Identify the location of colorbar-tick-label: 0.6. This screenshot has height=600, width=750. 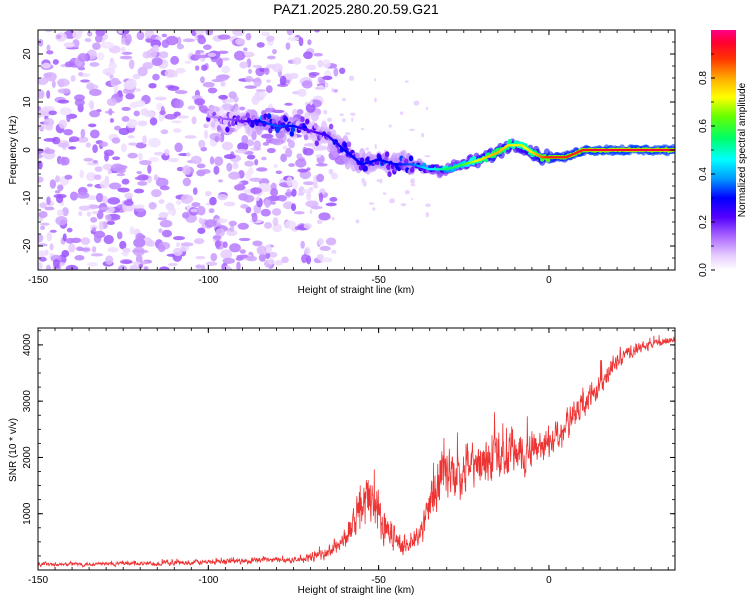
(703, 126).